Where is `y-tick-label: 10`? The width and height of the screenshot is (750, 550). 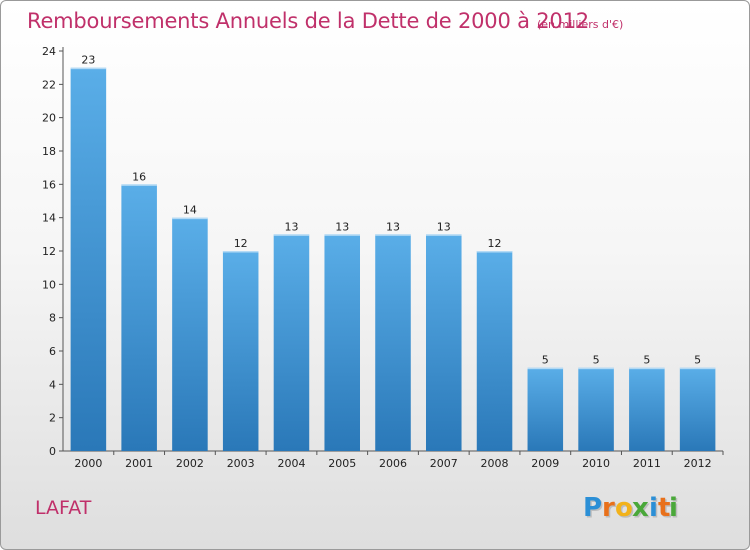 y-tick-label: 10 is located at coordinates (49, 284).